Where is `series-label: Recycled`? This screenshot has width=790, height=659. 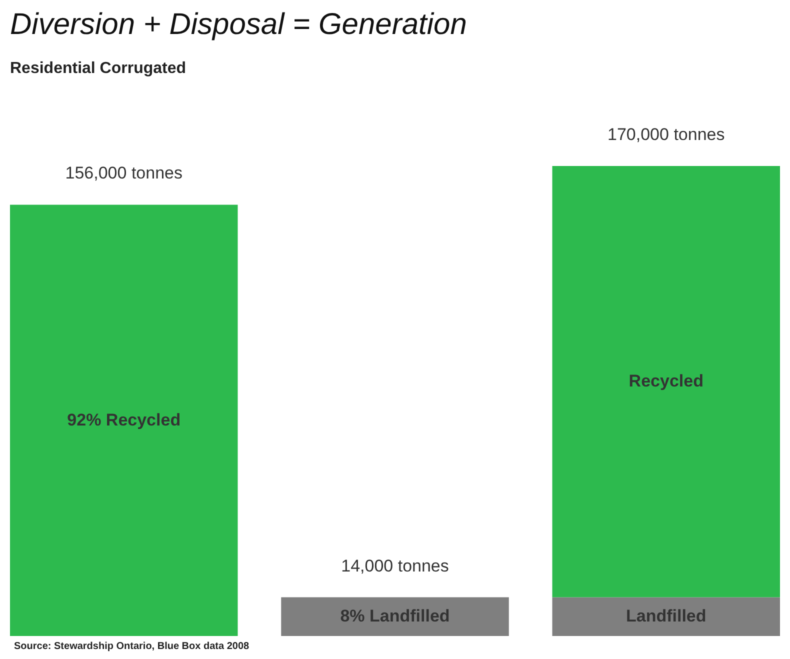 series-label: Recycled is located at coordinates (666, 381).